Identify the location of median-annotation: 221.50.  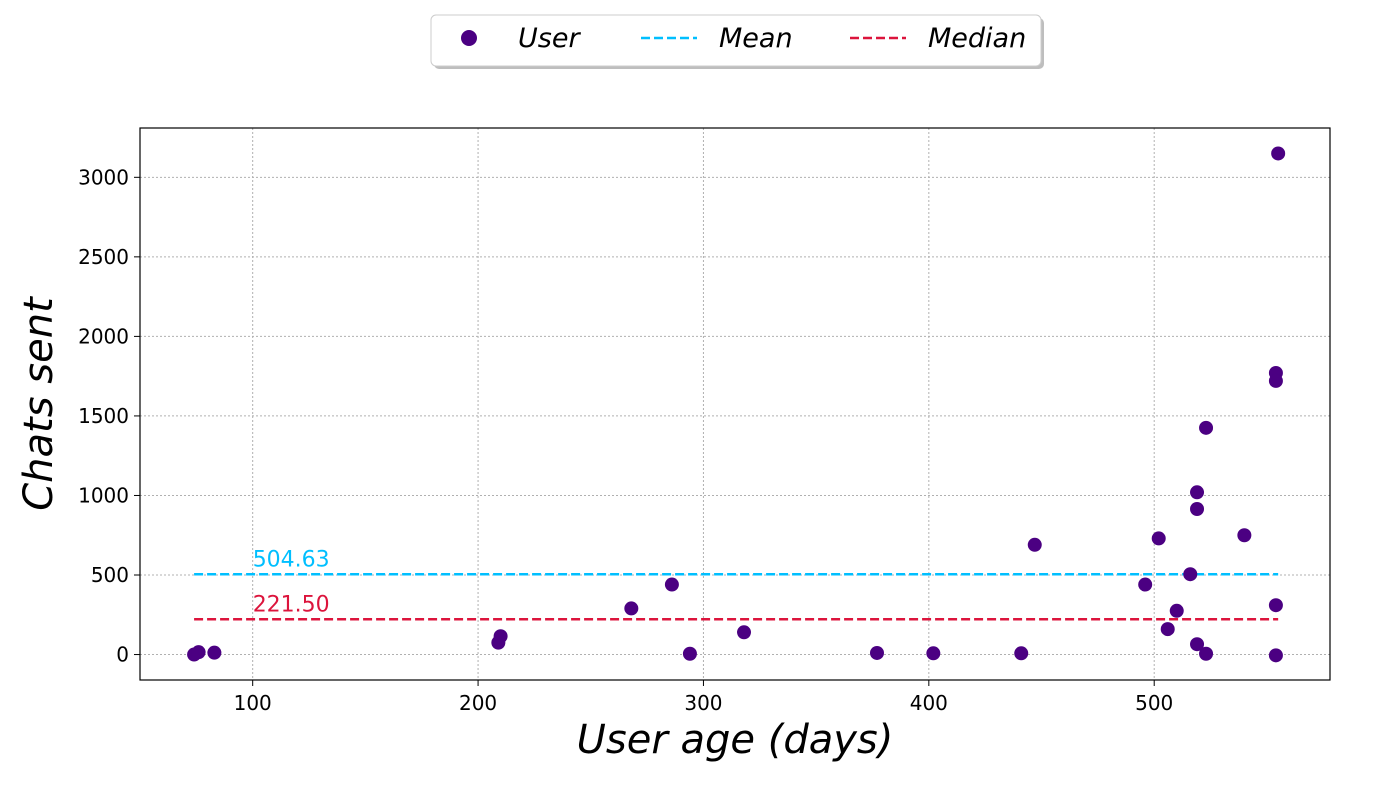
(291, 604).